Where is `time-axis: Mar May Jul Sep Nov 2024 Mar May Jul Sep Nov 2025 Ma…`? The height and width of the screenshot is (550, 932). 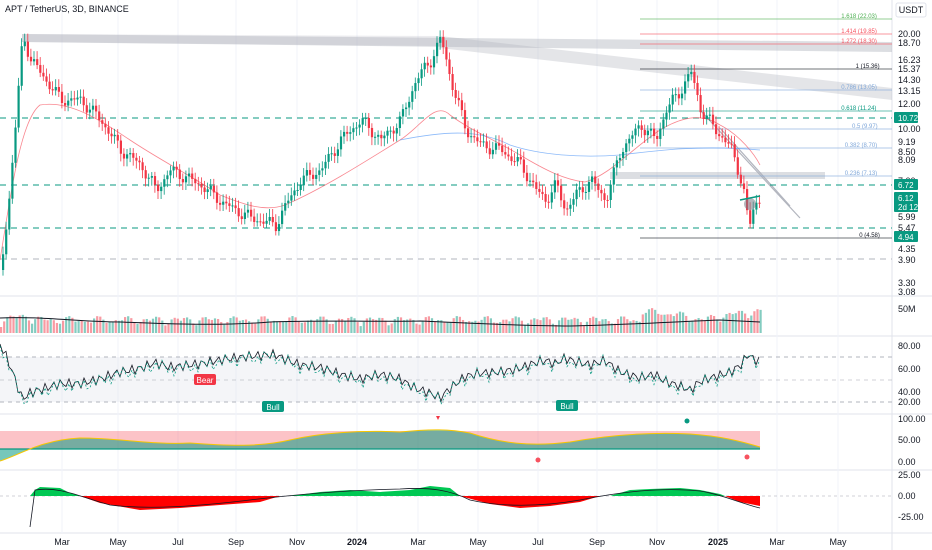
time-axis: Mar May Jul Sep Nov 2024 Mar May Jul Sep Nov 2025 Ma… is located at coordinates (450, 542).